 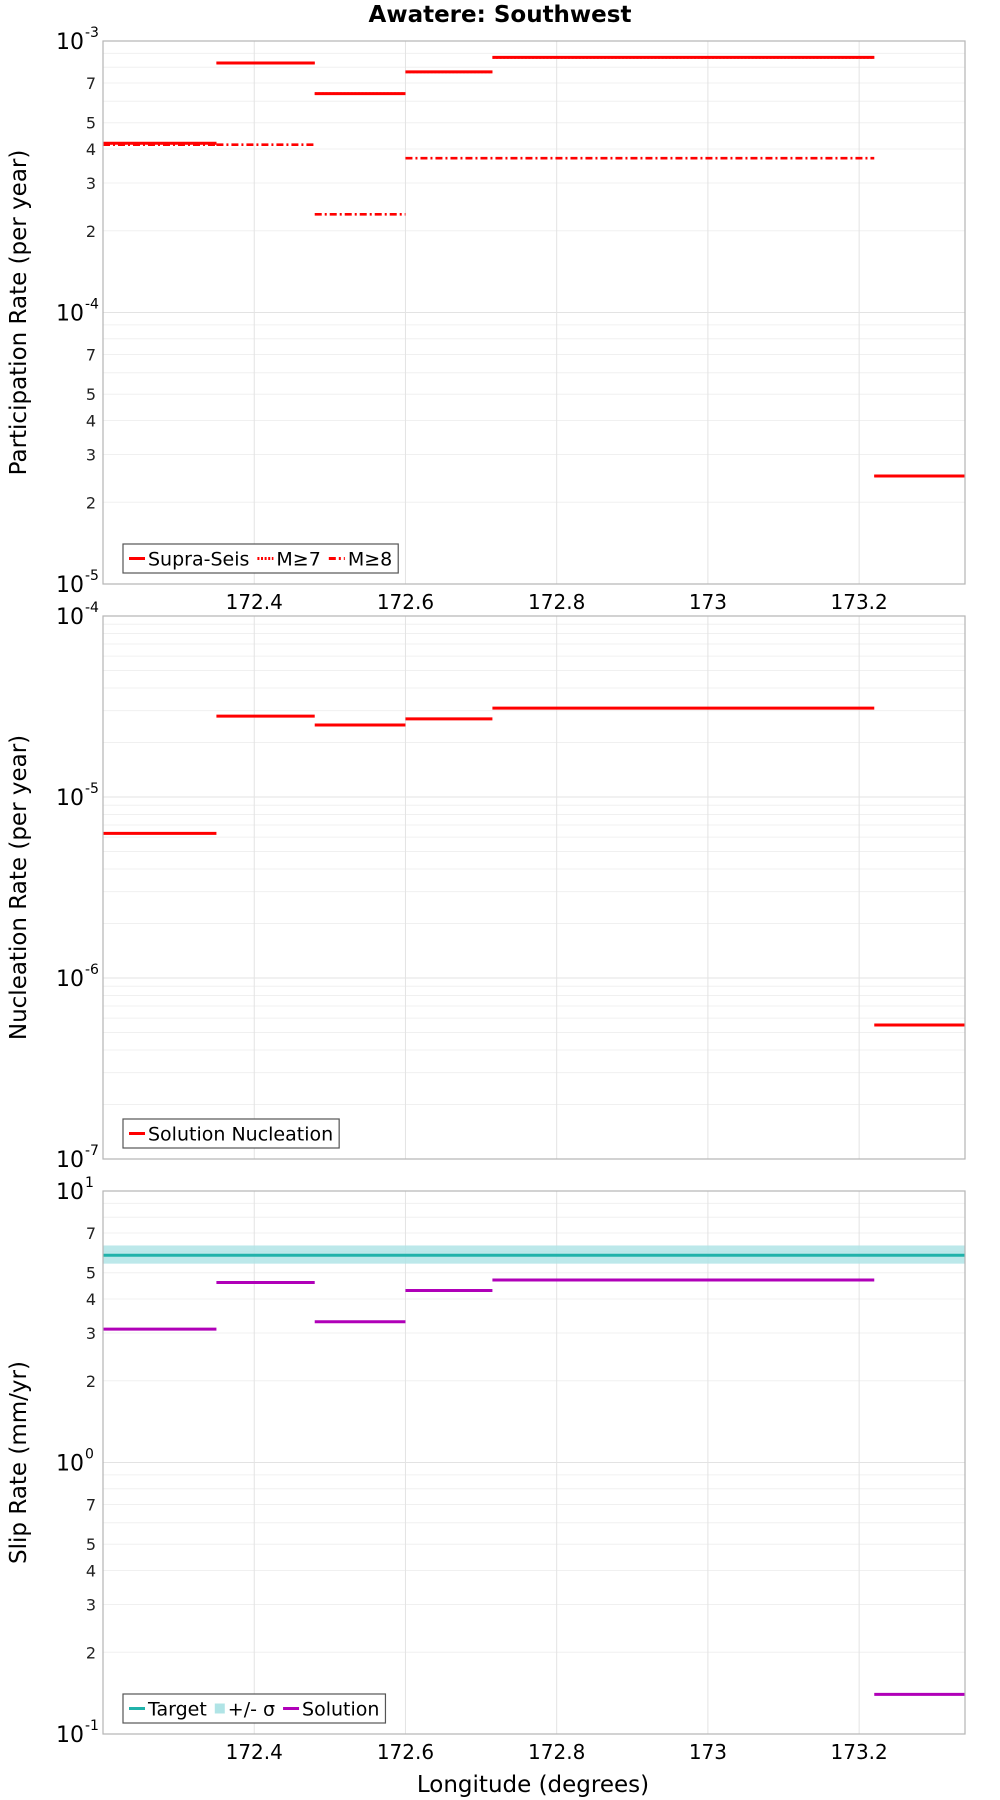 I want to click on legend-label: Solution, so click(x=340, y=1710).